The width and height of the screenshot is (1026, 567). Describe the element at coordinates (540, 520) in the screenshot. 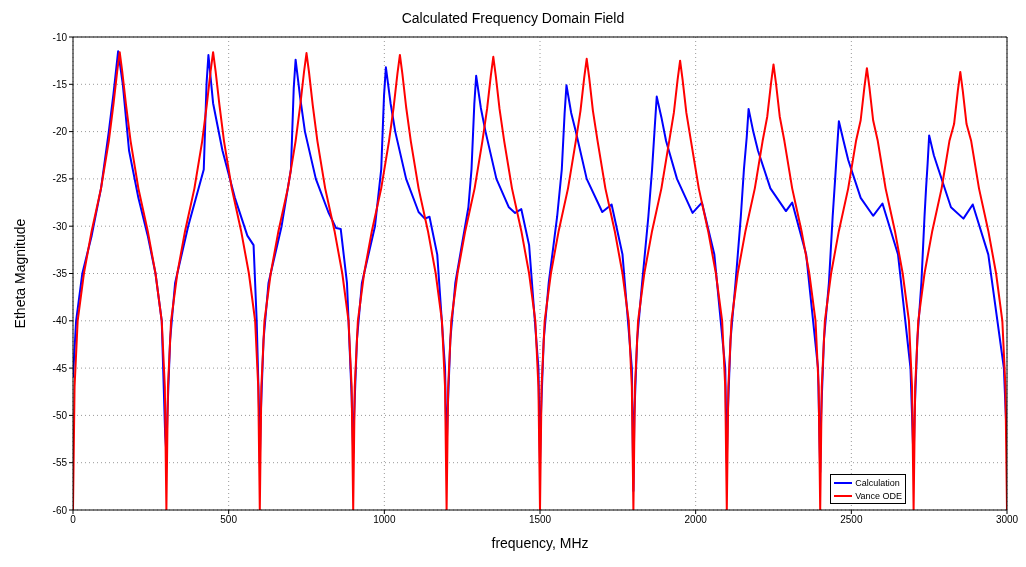

I see `x-tick-label: 1500` at that location.